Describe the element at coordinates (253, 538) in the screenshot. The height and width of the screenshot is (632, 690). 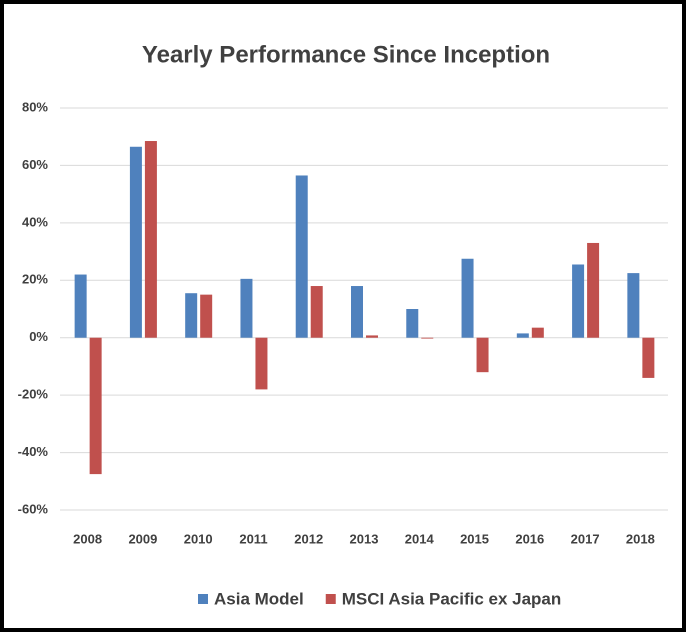
I see `x-tick-label: 2011` at that location.